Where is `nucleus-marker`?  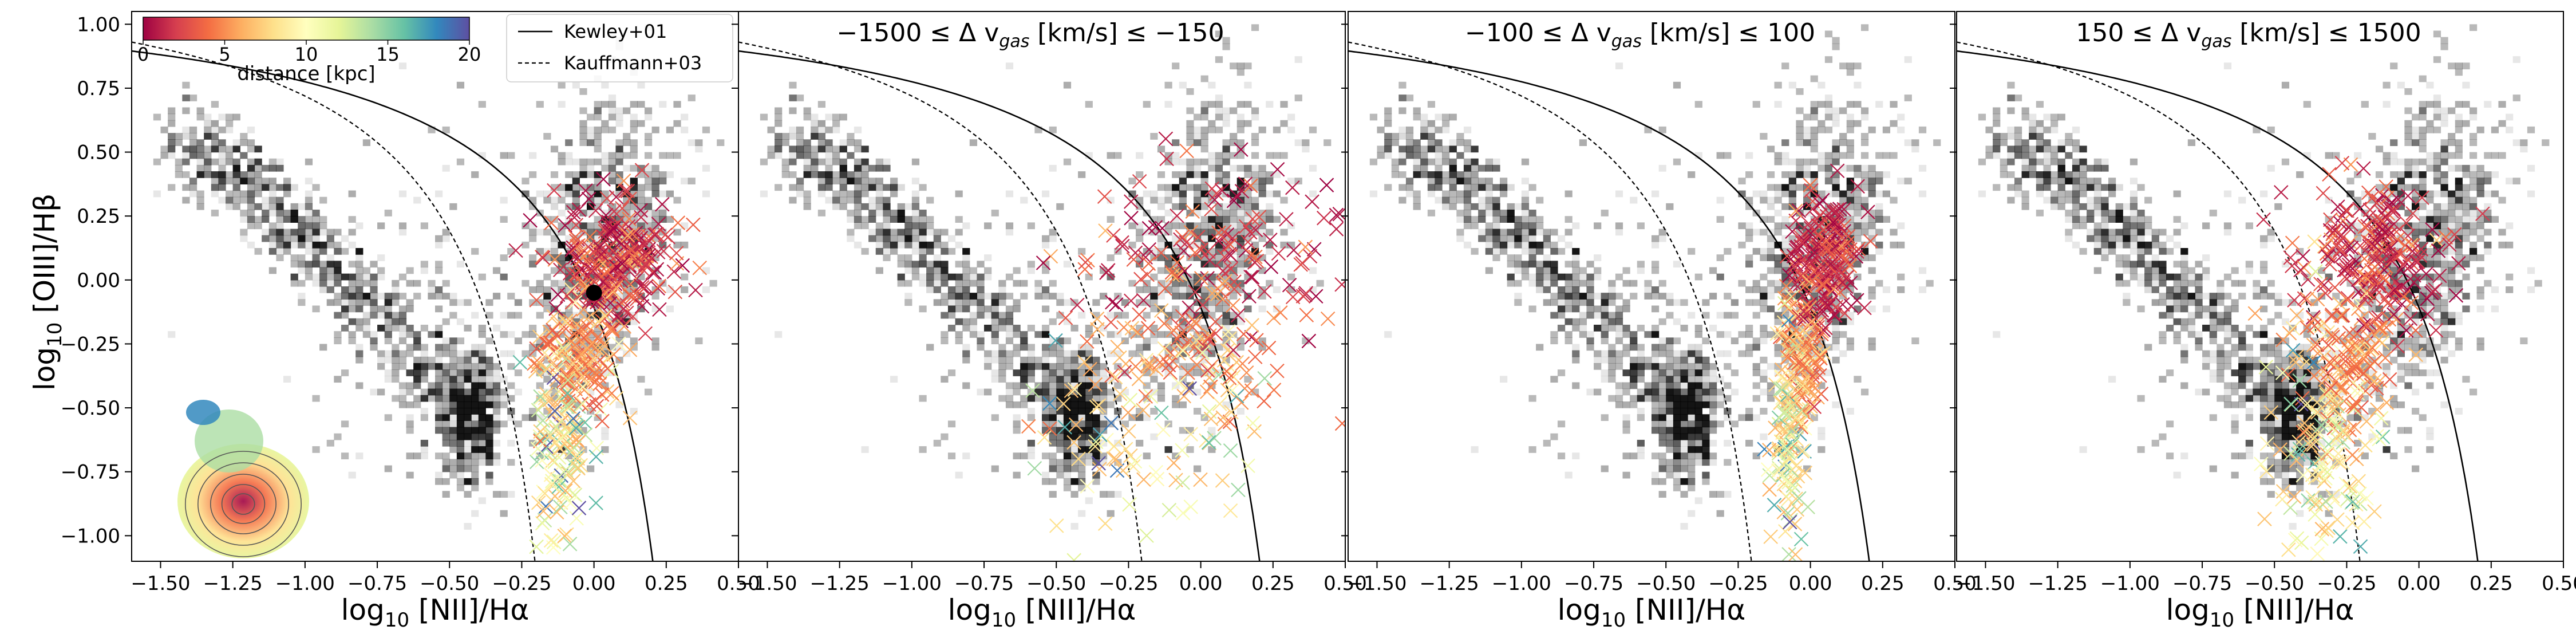
nucleus-marker is located at coordinates (594, 293).